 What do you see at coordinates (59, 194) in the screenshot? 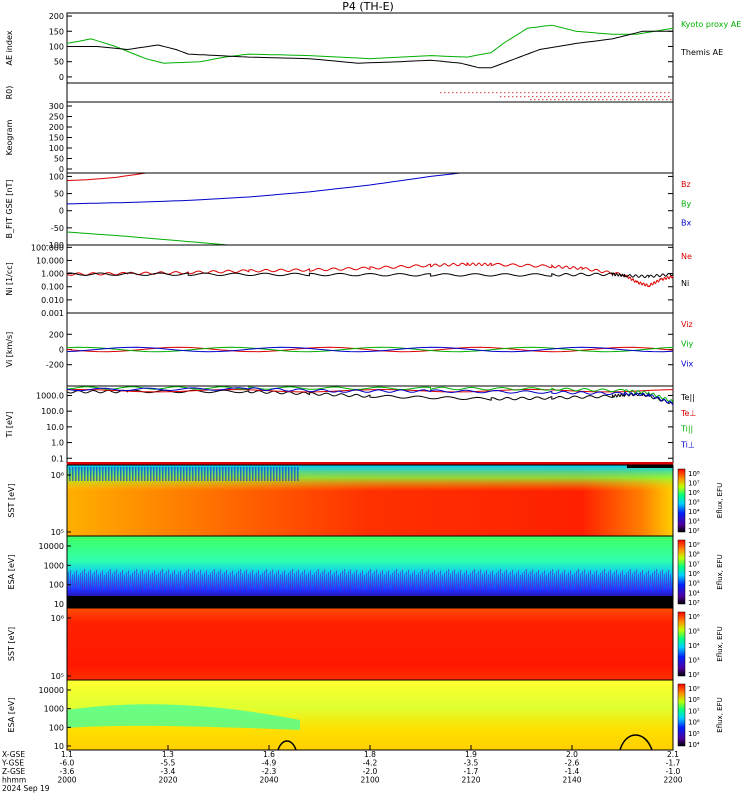
I see `y-tick-label: 50` at bounding box center [59, 194].